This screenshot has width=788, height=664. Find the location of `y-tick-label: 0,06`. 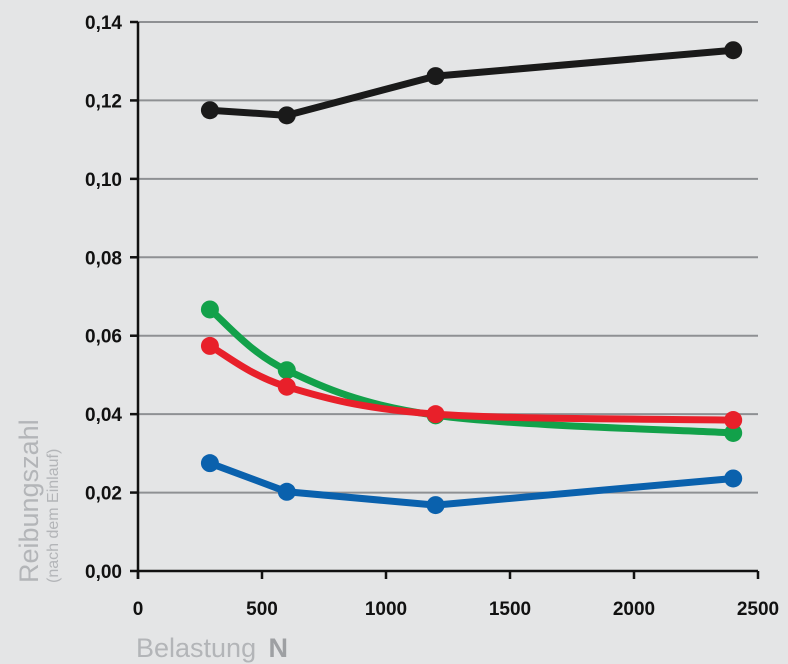

y-tick-label: 0,06 is located at coordinates (103, 337).